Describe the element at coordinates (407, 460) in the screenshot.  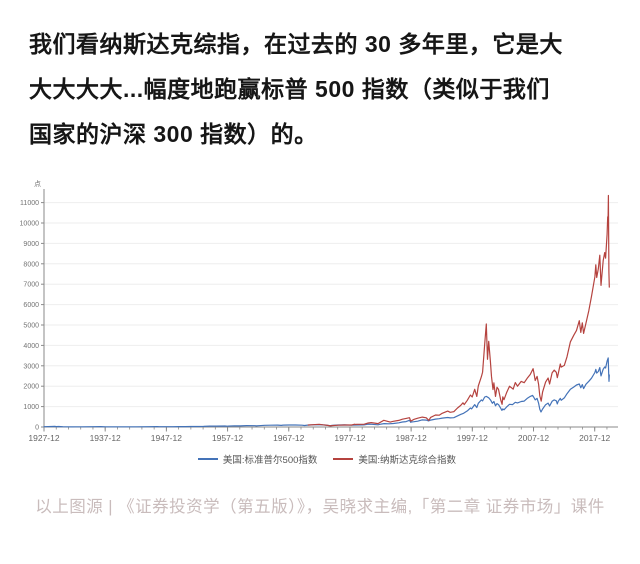
I see `nasdaq-legend-label: 美国:纳斯达克综合指数` at that location.